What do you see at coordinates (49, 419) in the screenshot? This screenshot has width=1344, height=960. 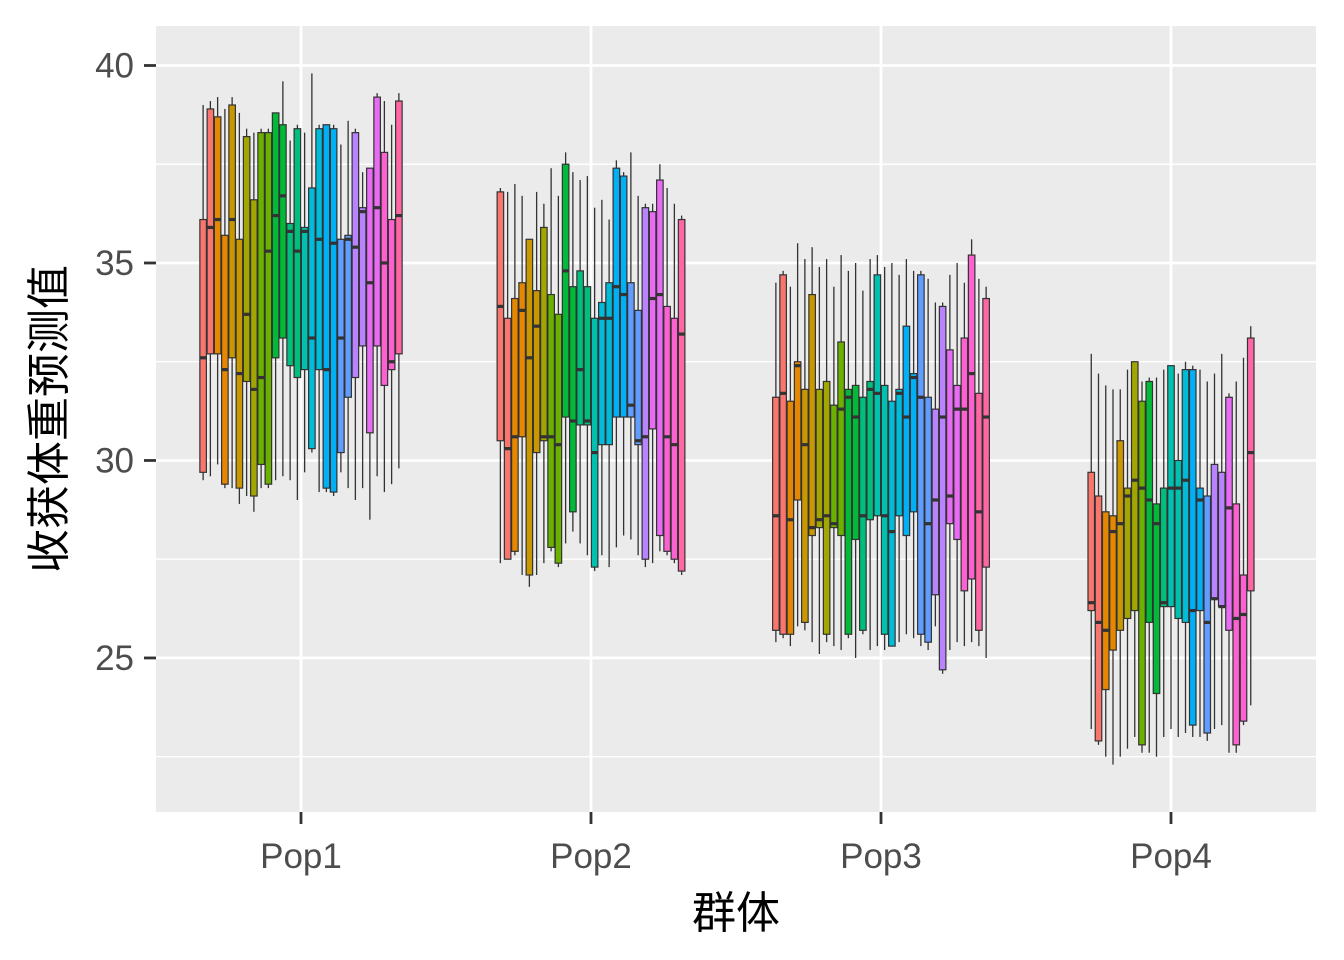 I see `y-axis-title: 收获体重预测值` at bounding box center [49, 419].